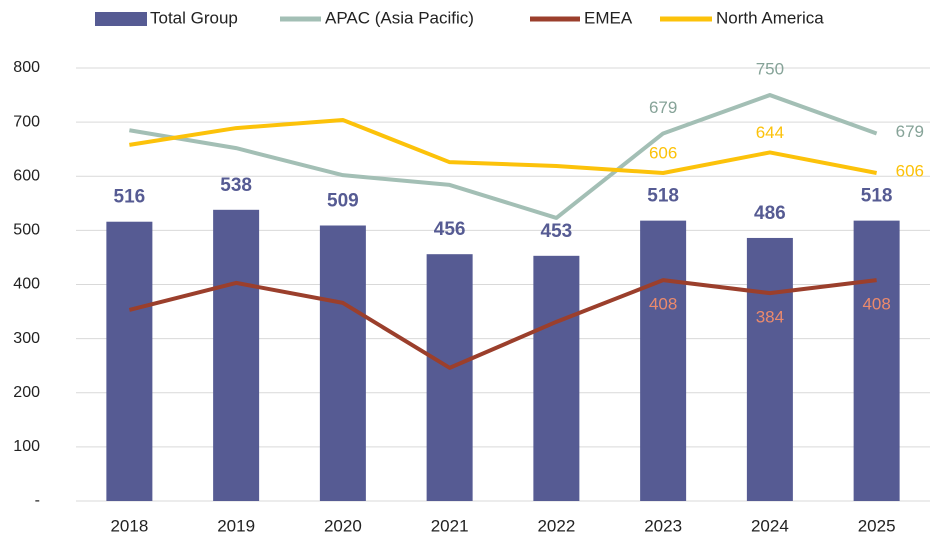  Describe the element at coordinates (194, 17) in the screenshot. I see `legend-label: Total Group` at that location.